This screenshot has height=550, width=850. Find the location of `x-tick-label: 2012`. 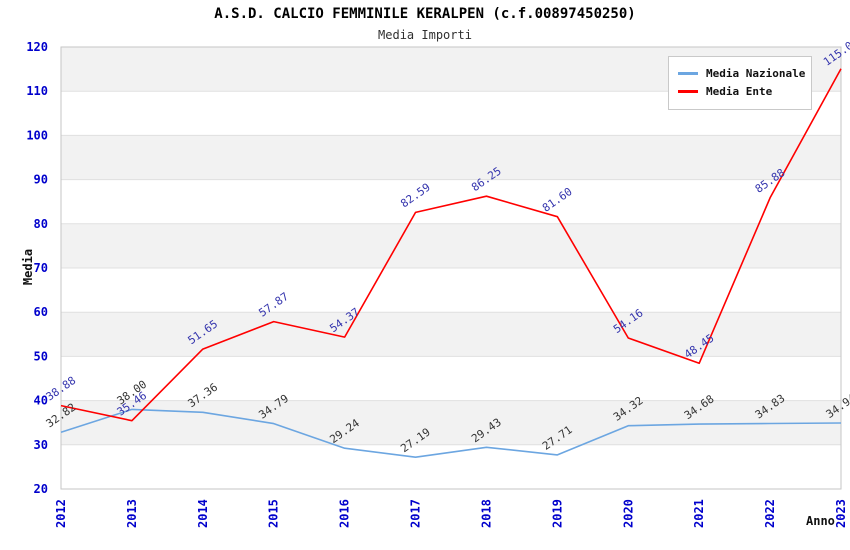

x-tick-label: 2012 is located at coordinates (61, 513).